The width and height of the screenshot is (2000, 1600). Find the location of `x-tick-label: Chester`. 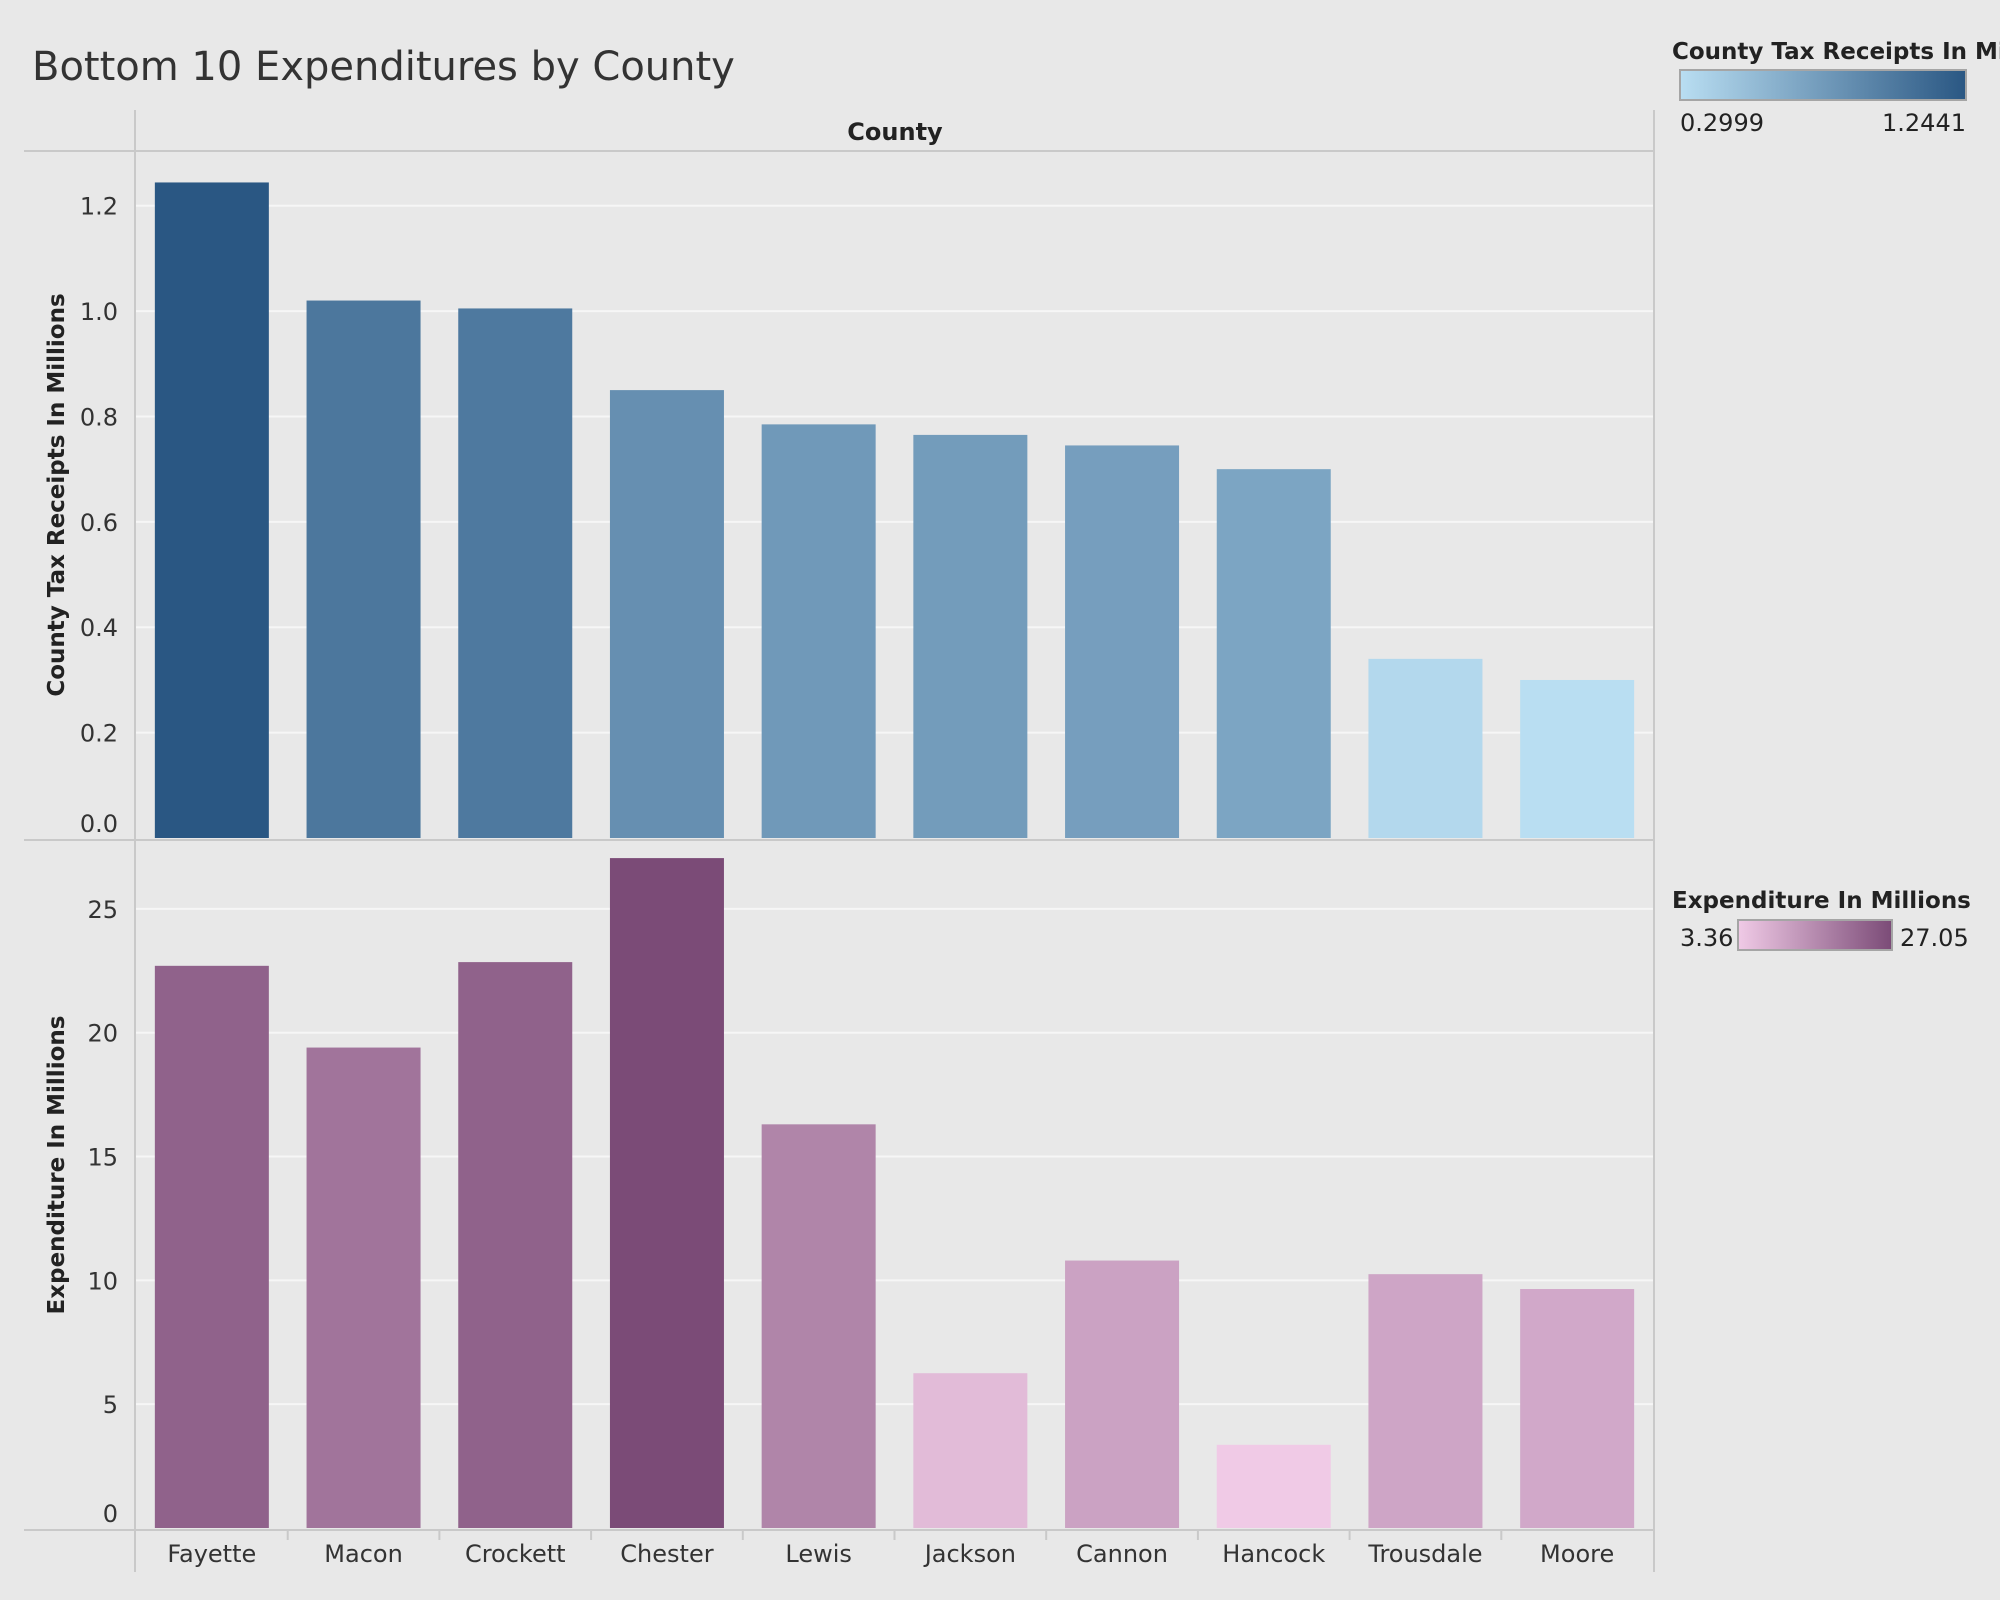

x-tick-label: Chester is located at coordinates (666, 1554).